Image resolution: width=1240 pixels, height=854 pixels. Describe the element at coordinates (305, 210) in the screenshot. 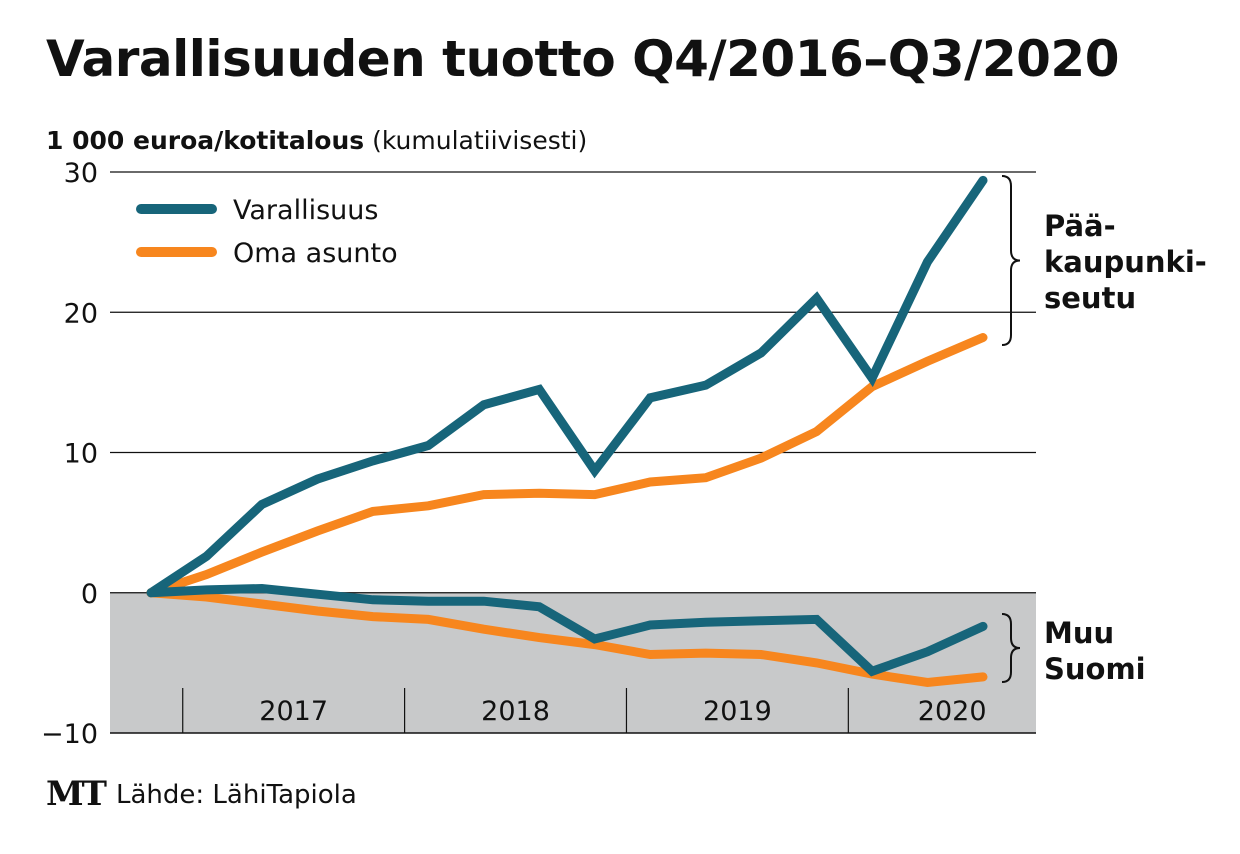

I see `legend-label-varallisuus: Varallisuus` at that location.